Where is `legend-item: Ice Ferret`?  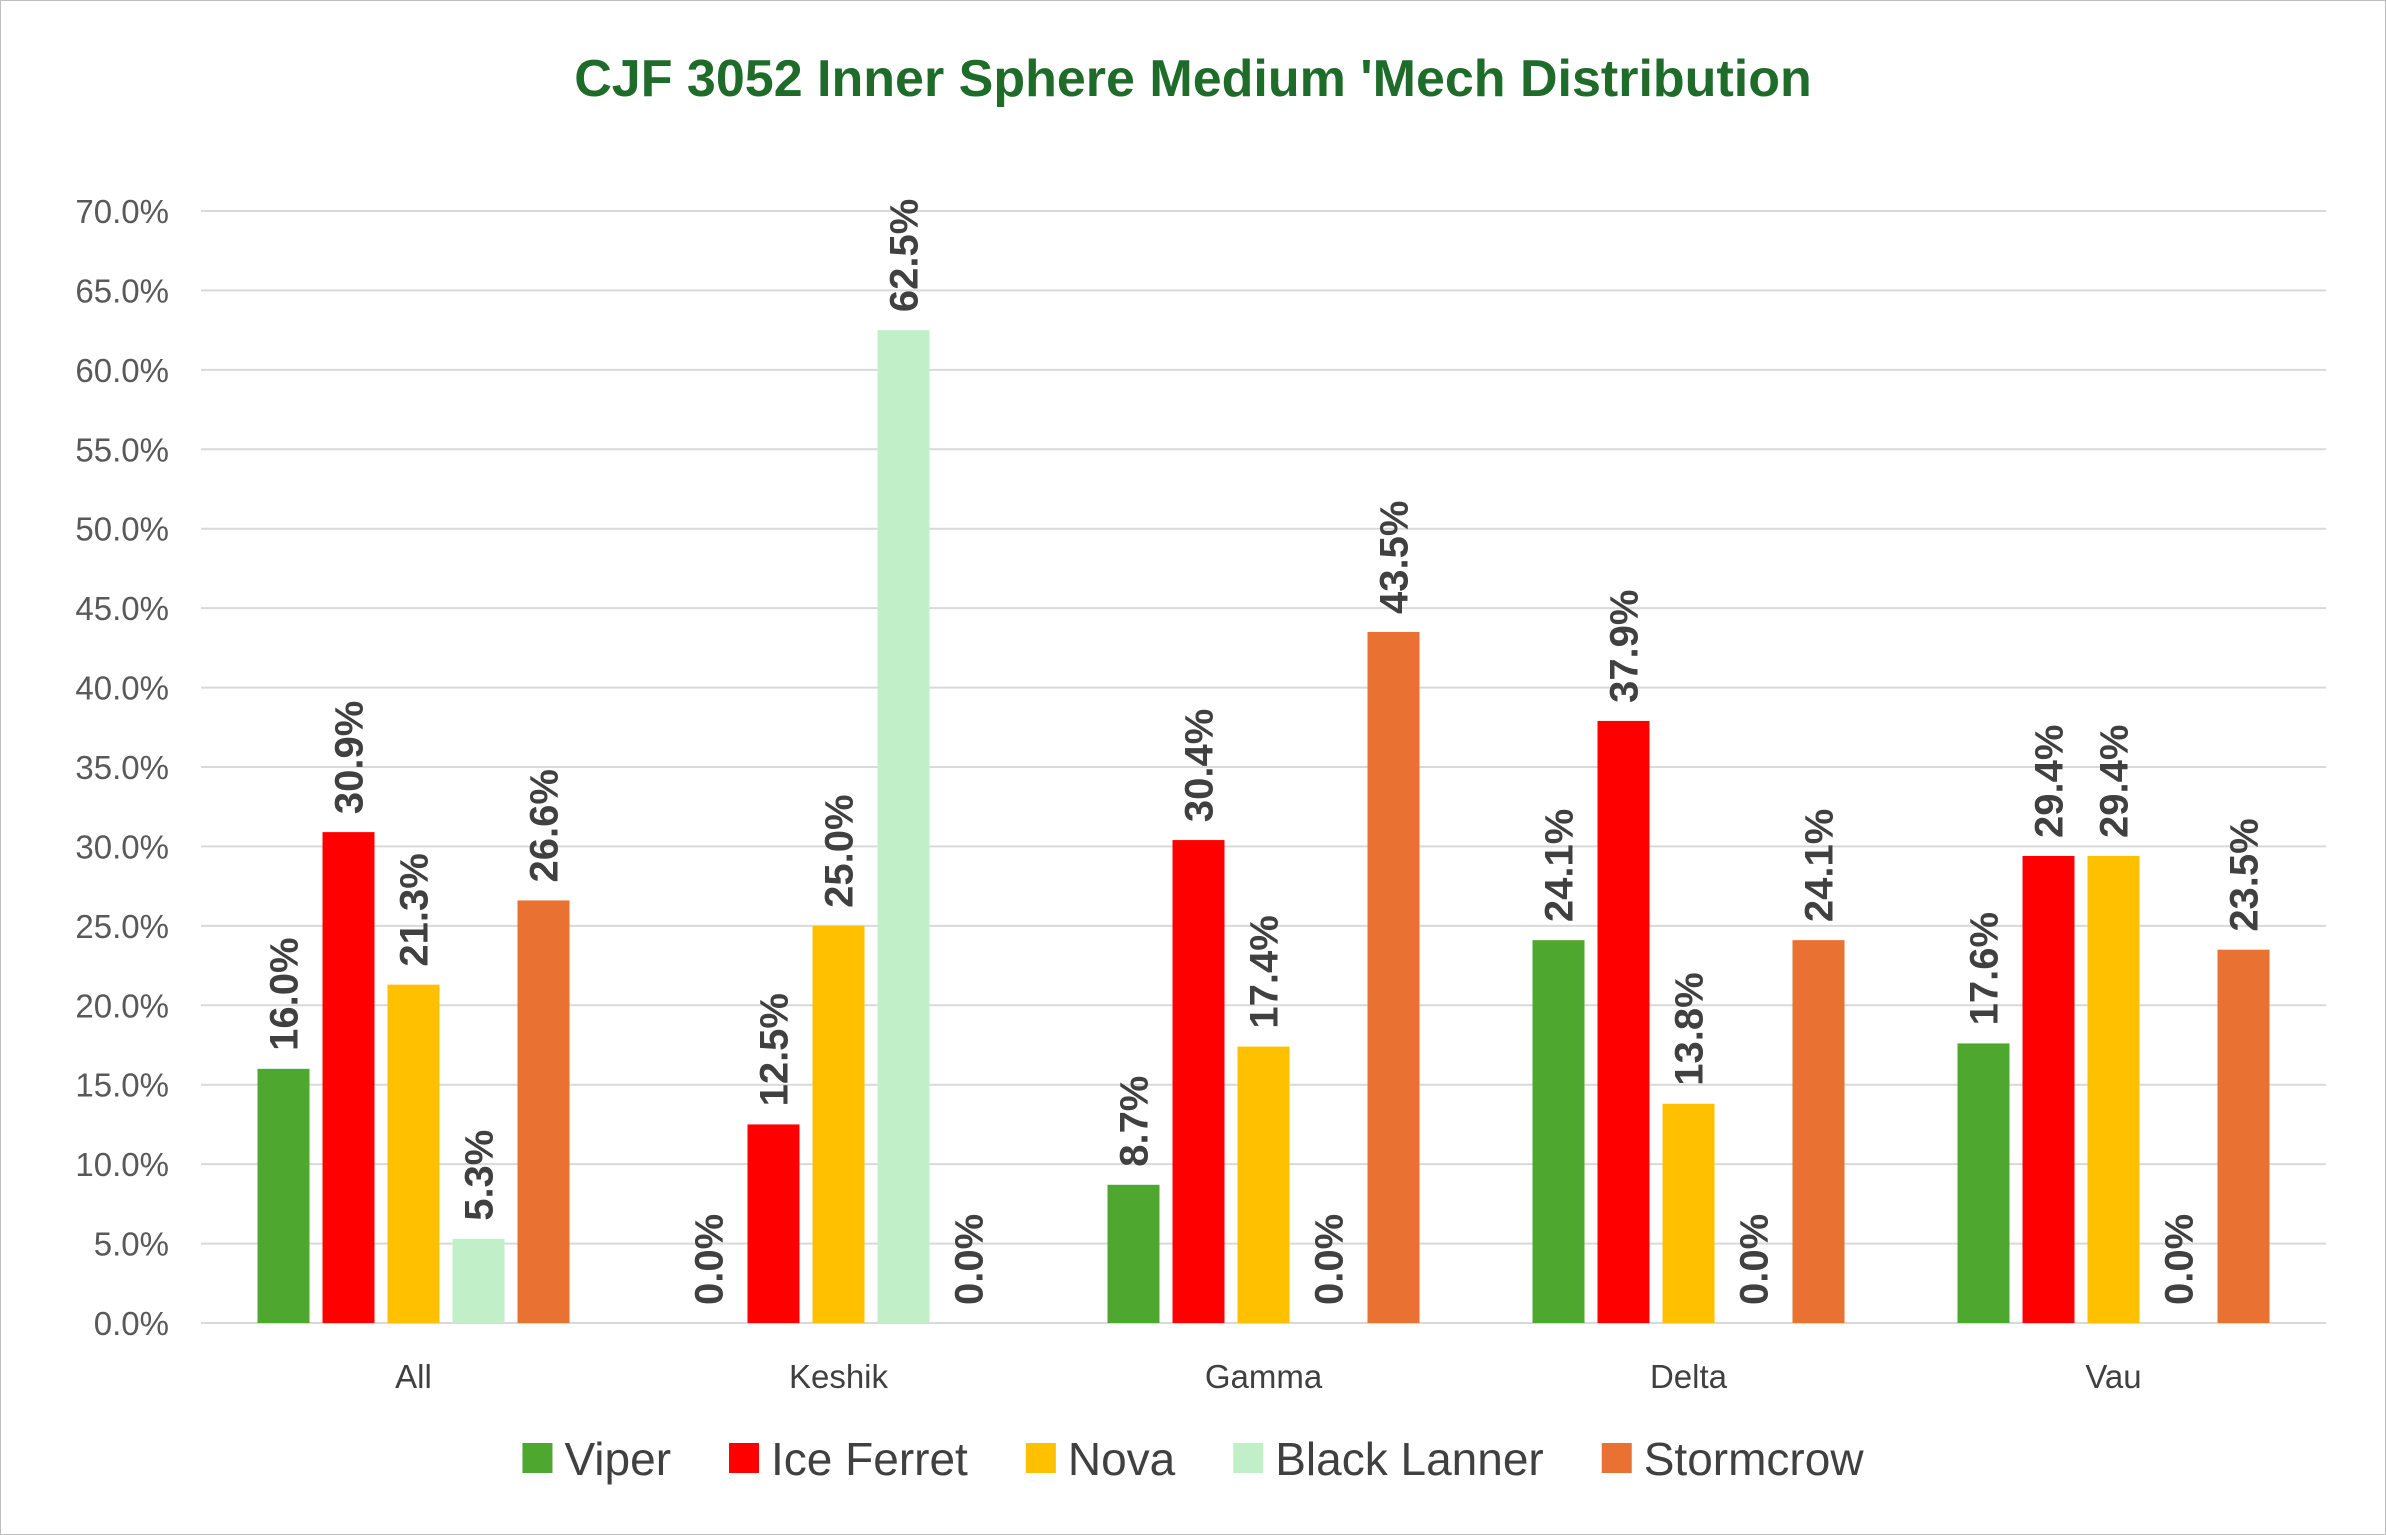 legend-item: Ice Ferret is located at coordinates (848, 1459).